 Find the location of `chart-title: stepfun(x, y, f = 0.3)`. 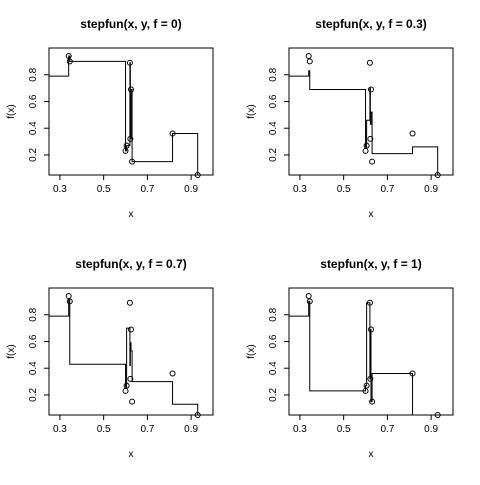

chart-title: stepfun(x, y, f = 0.3) is located at coordinates (370, 24).